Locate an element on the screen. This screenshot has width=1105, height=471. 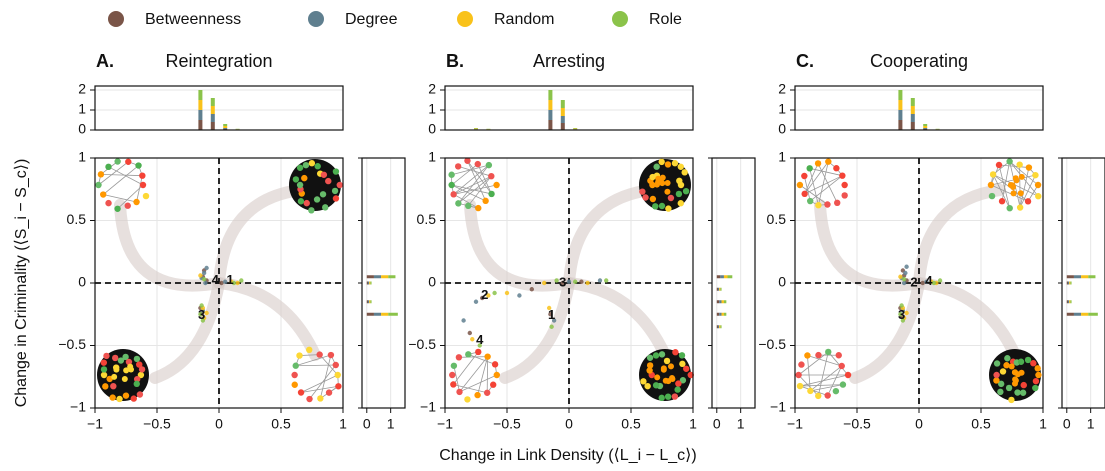
x-tick-label: 1 is located at coordinates (1043, 424).